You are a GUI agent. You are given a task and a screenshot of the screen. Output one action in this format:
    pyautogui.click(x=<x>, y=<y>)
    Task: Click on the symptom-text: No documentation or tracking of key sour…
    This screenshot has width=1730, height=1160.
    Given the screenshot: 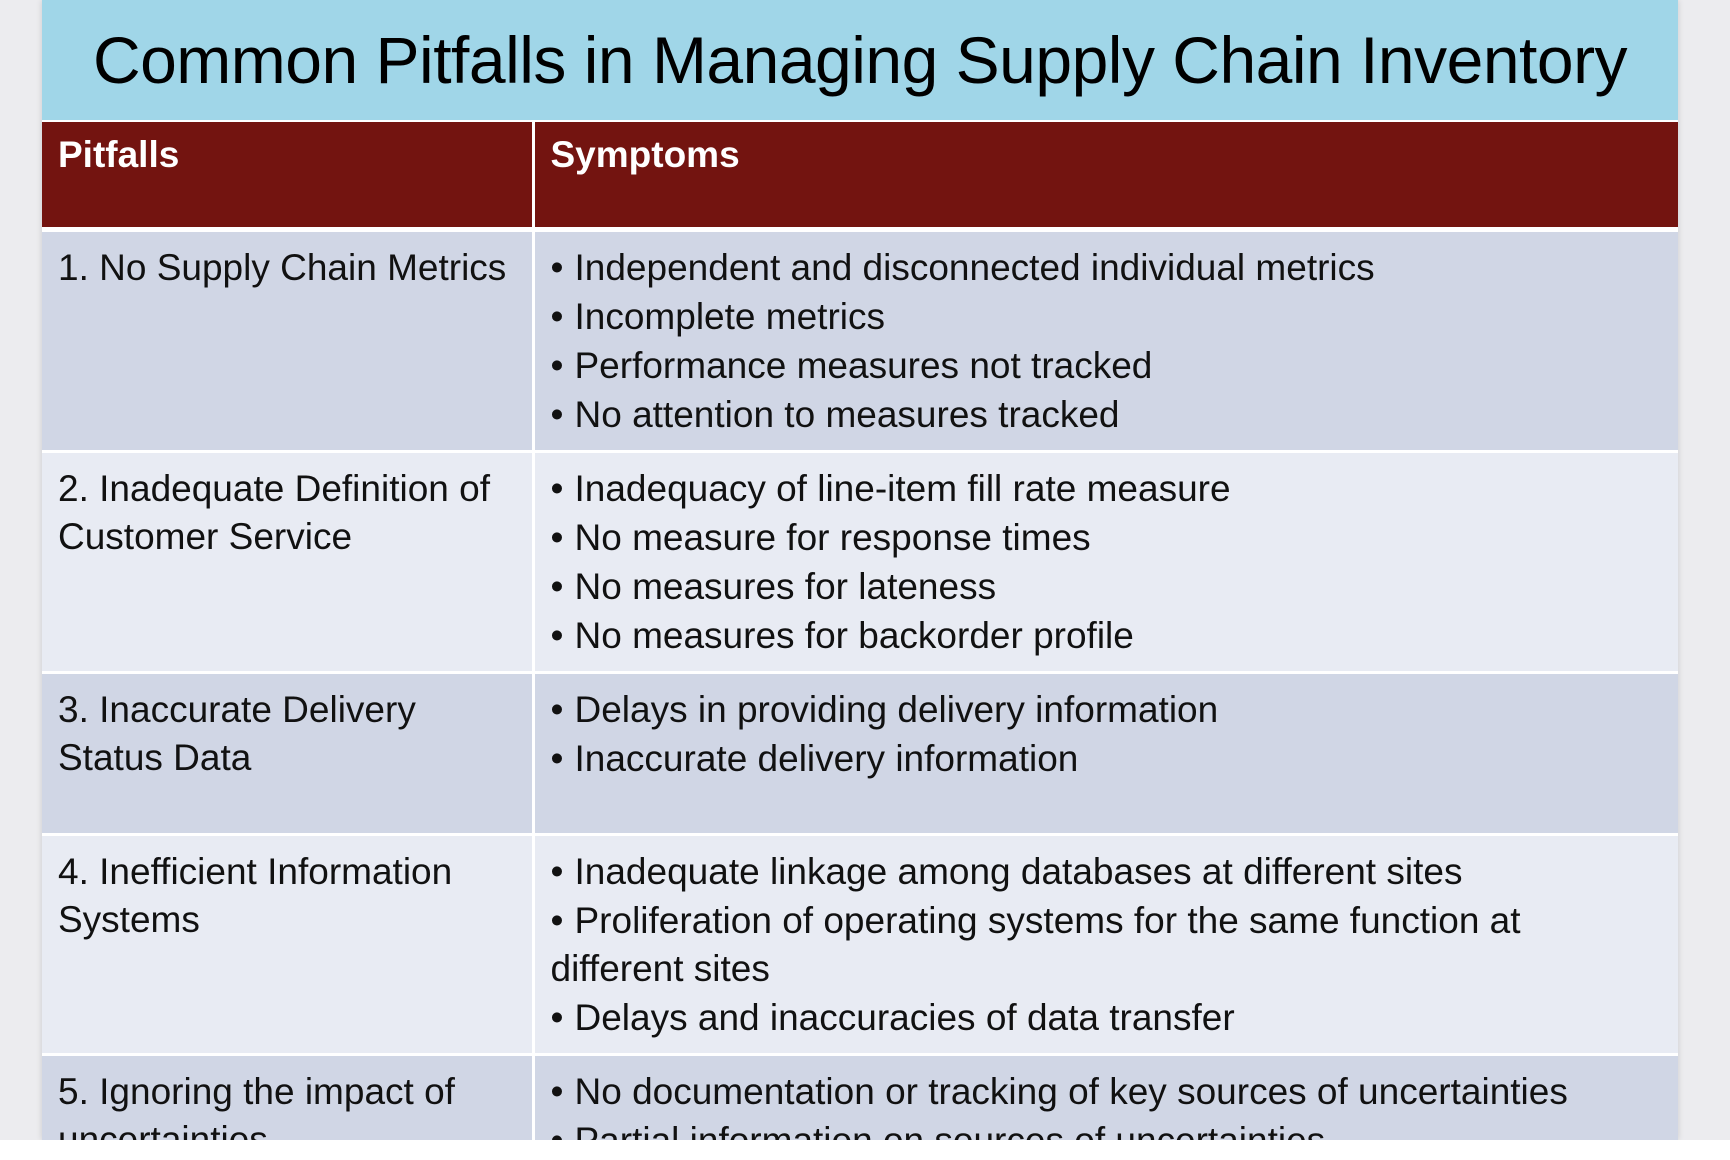 What is the action you would take?
    pyautogui.click(x=1071, y=1091)
    